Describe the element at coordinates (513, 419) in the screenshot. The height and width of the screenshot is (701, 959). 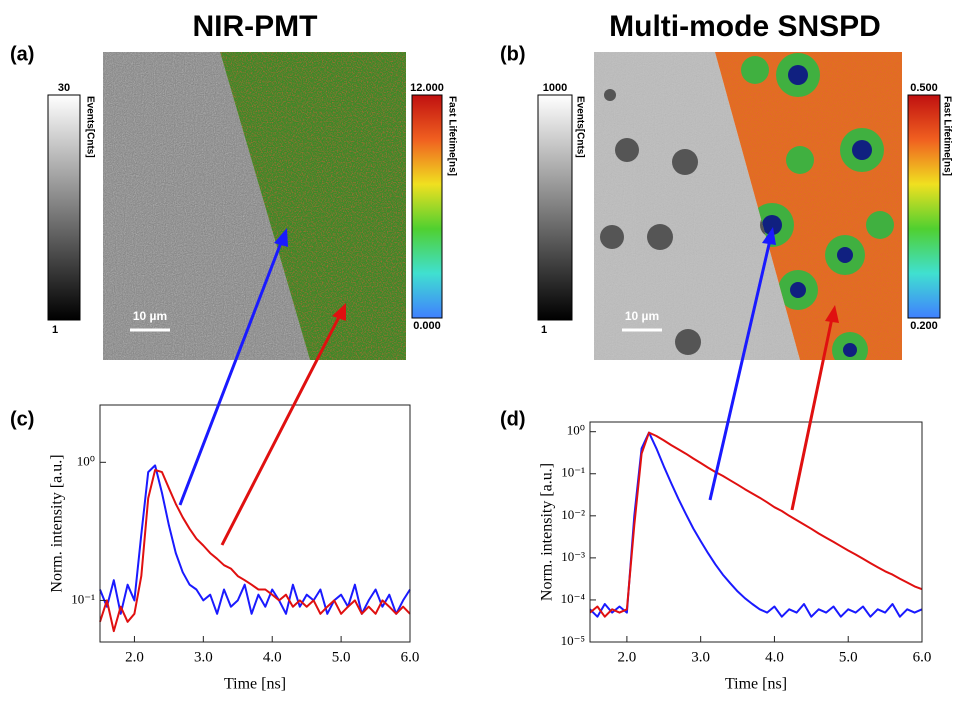
I see `panel-label: (d)` at that location.